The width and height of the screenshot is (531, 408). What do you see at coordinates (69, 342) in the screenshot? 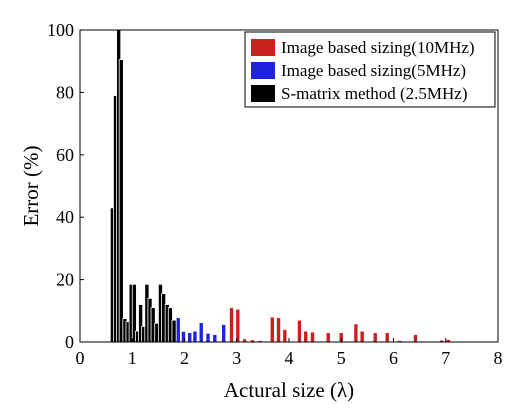
I see `y-tick-label-0: 0` at bounding box center [69, 342].